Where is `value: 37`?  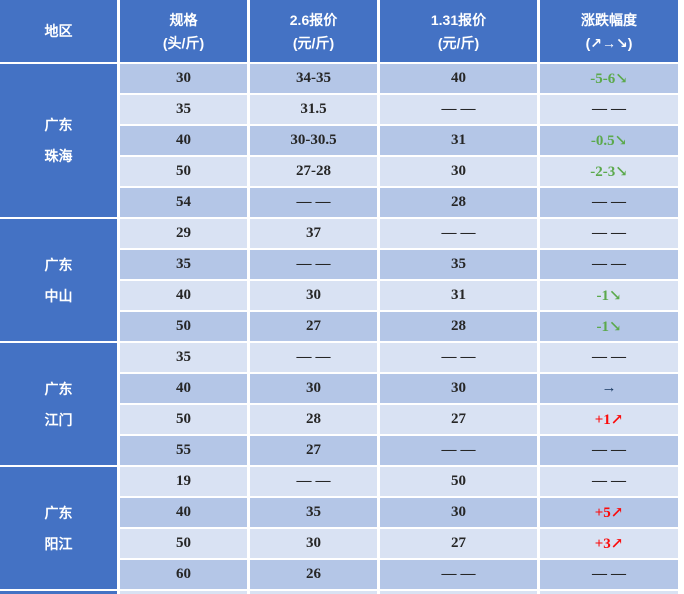 value: 37 is located at coordinates (313, 233).